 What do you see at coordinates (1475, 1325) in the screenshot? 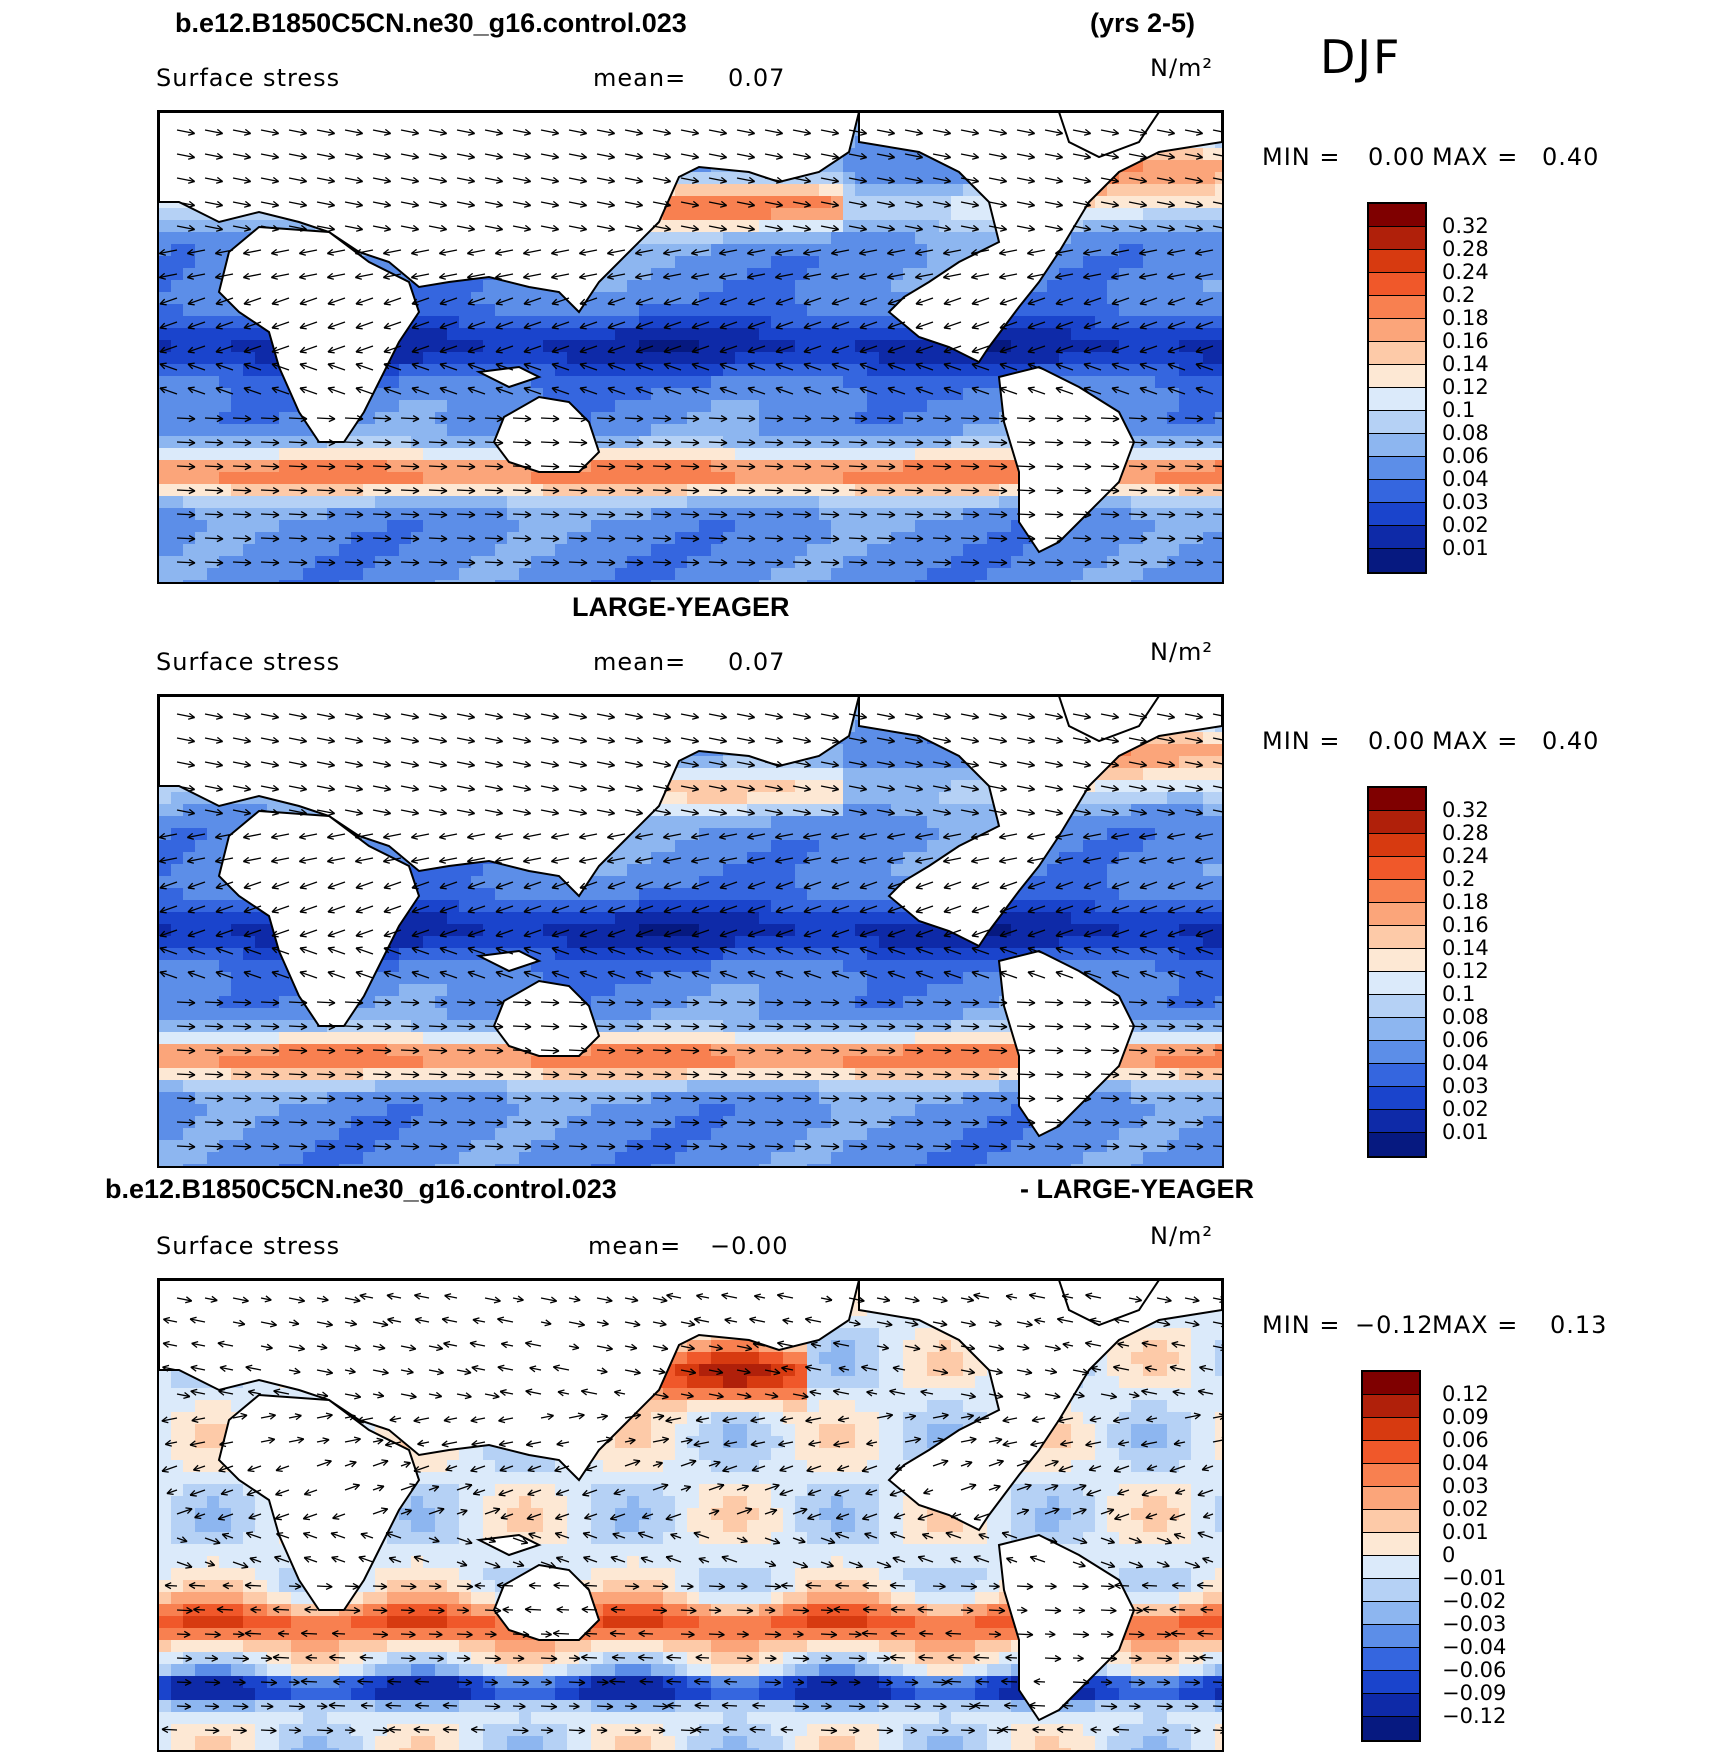
I see `panel-3-max-label: MAX =` at bounding box center [1475, 1325].